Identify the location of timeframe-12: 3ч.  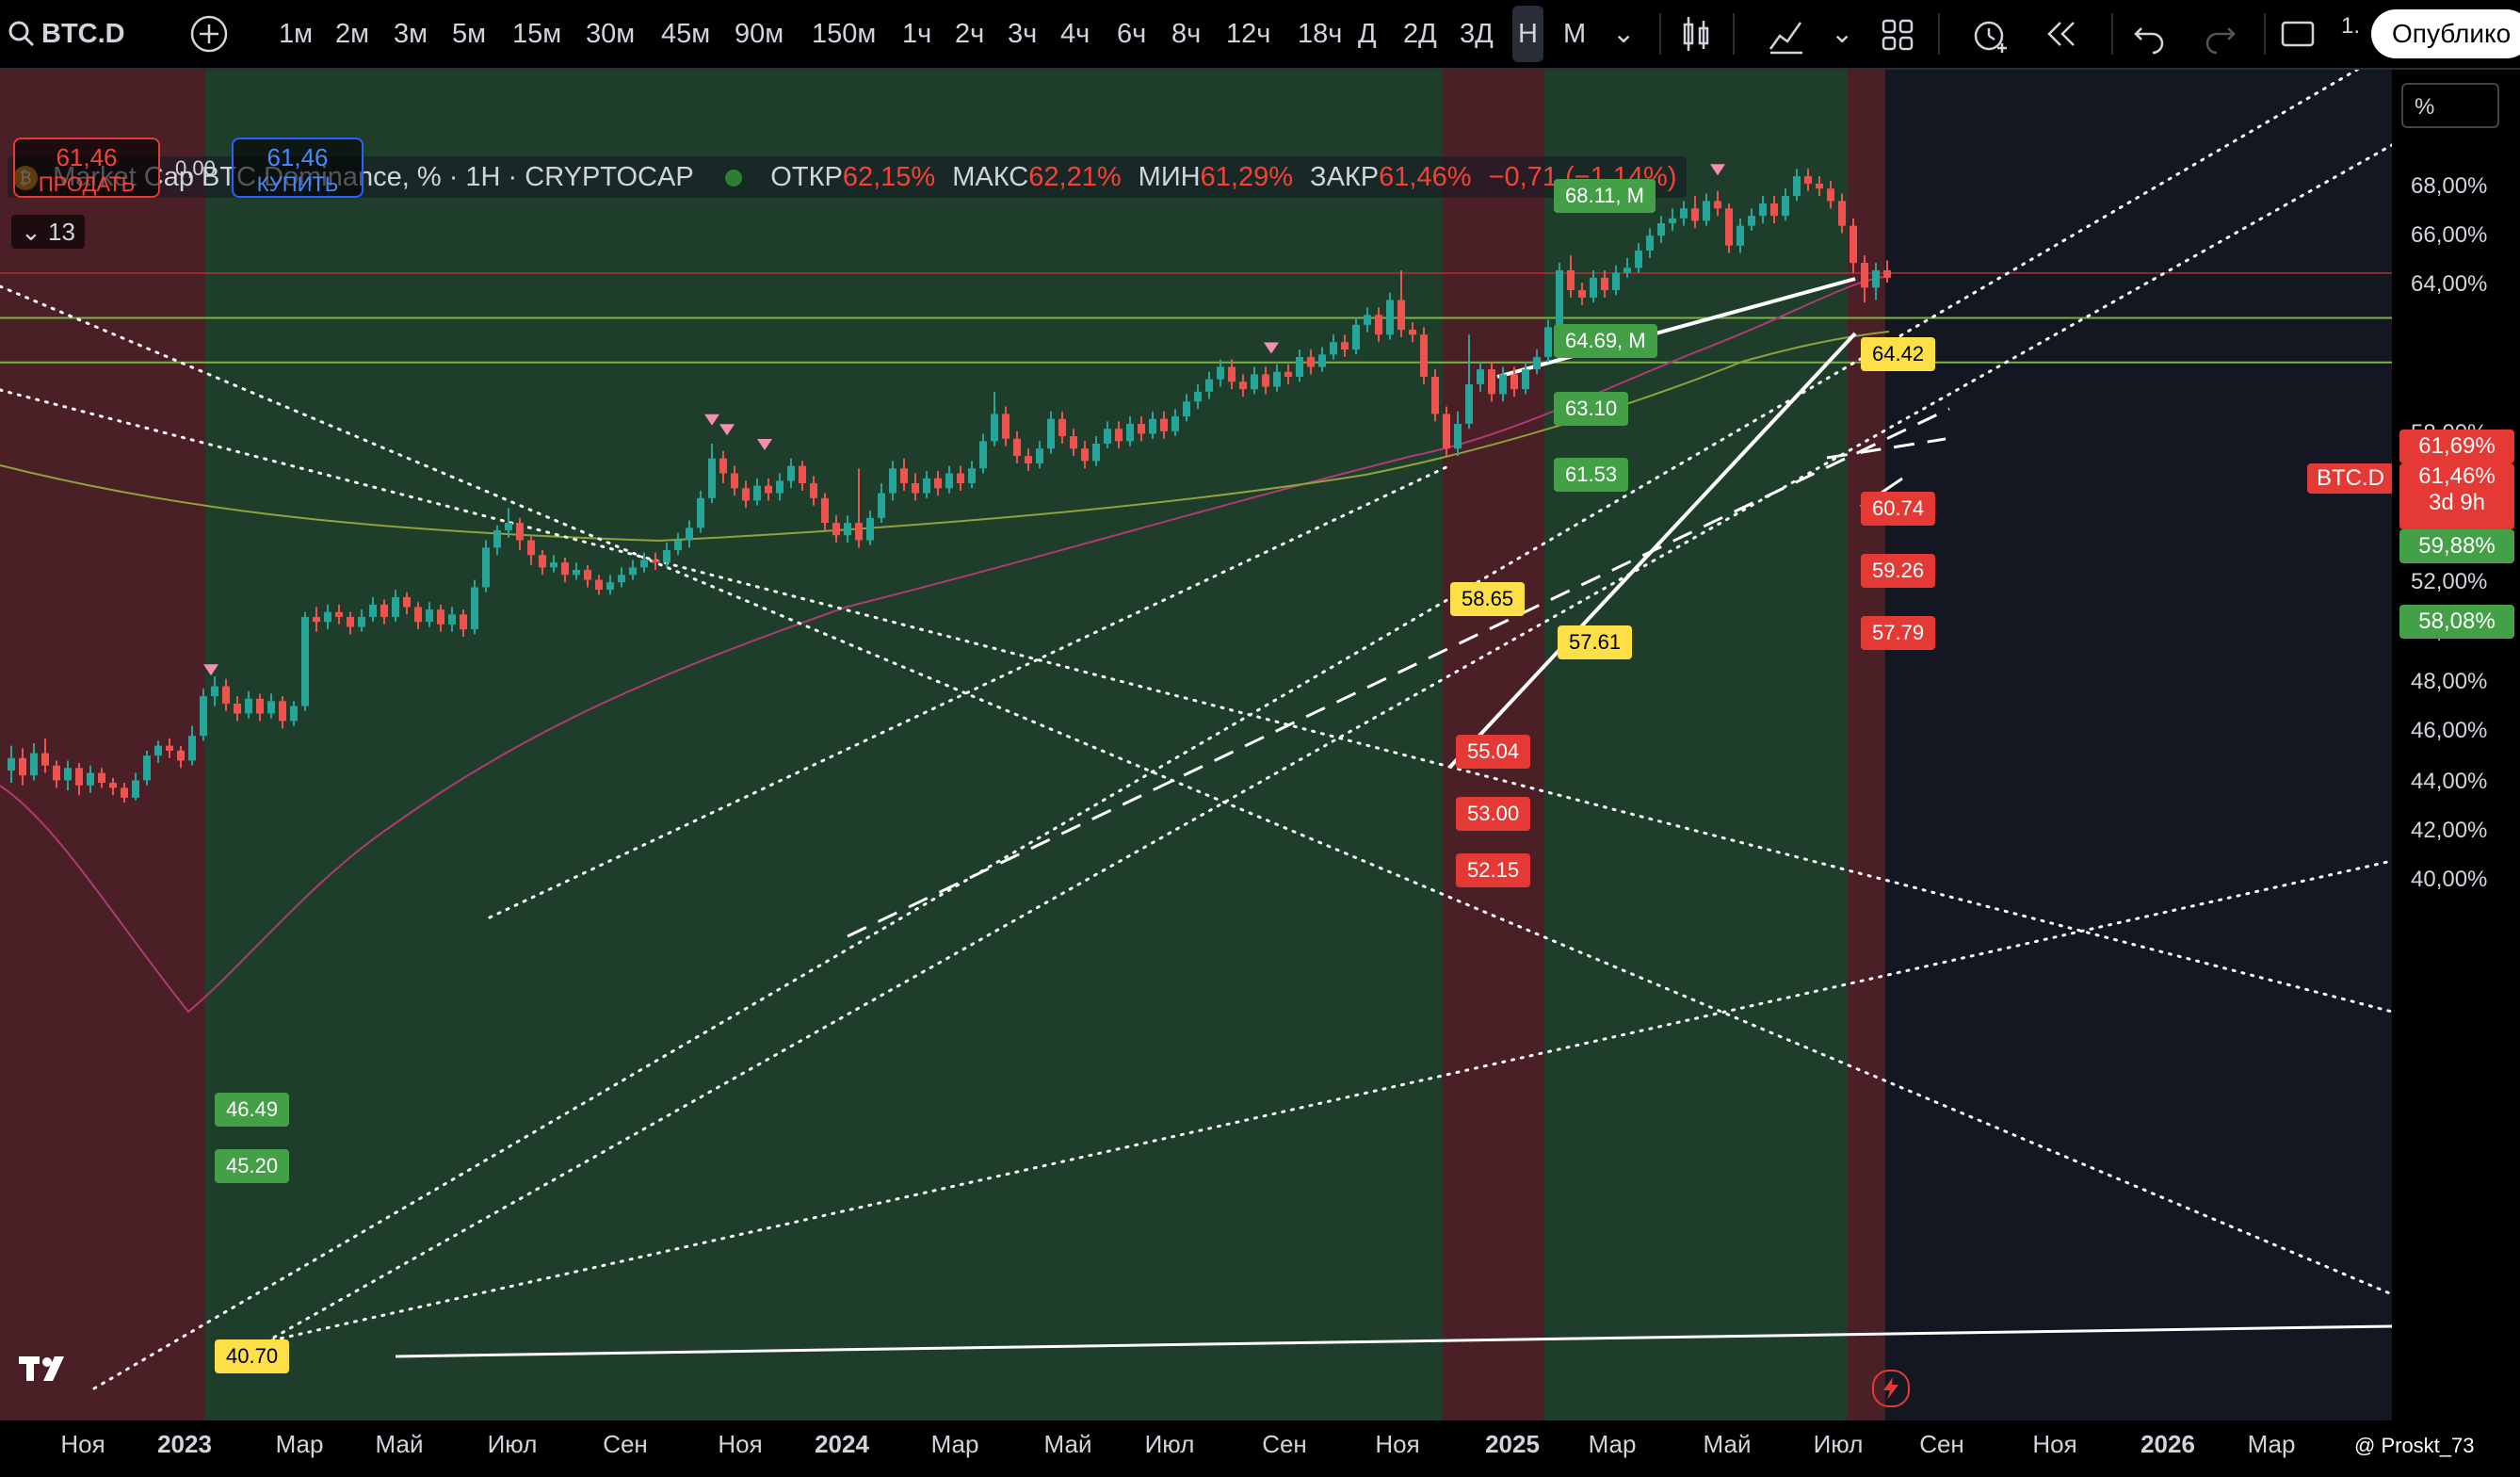
(1023, 34).